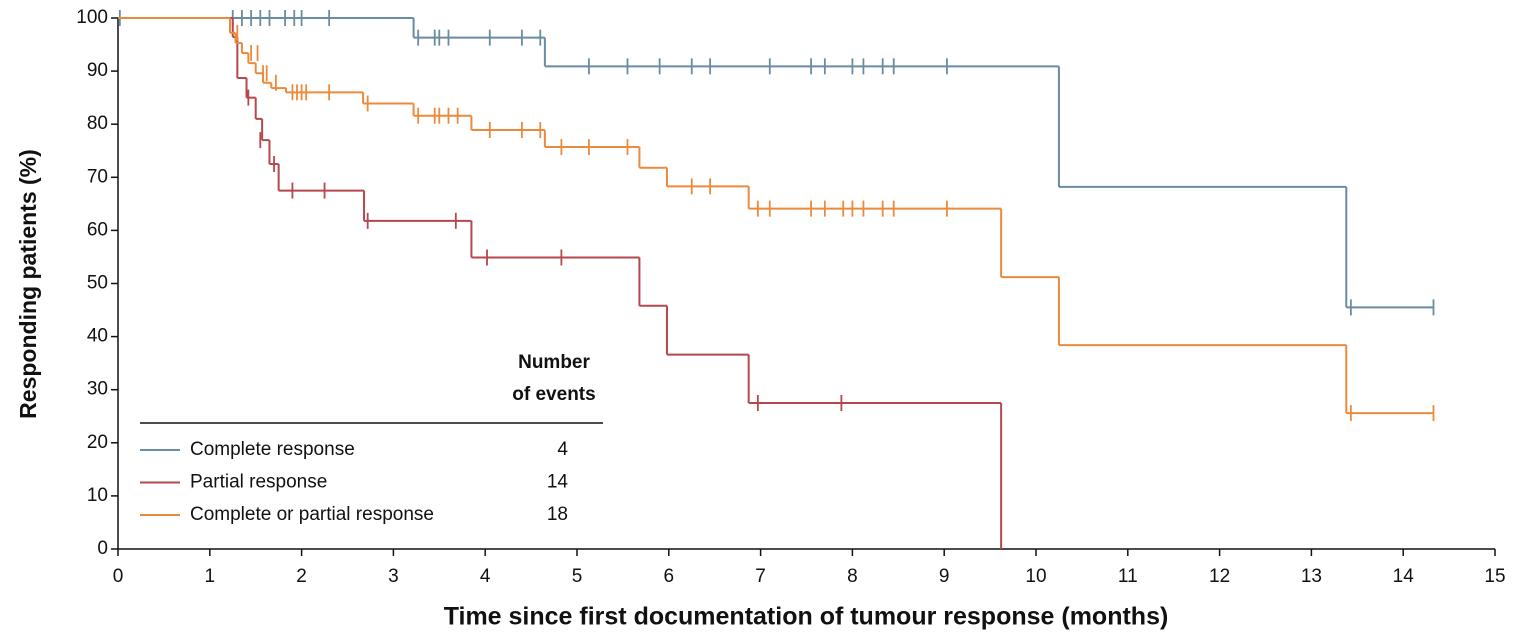 This screenshot has height=636, width=1514. I want to click on x-tick-label: 8, so click(852, 576).